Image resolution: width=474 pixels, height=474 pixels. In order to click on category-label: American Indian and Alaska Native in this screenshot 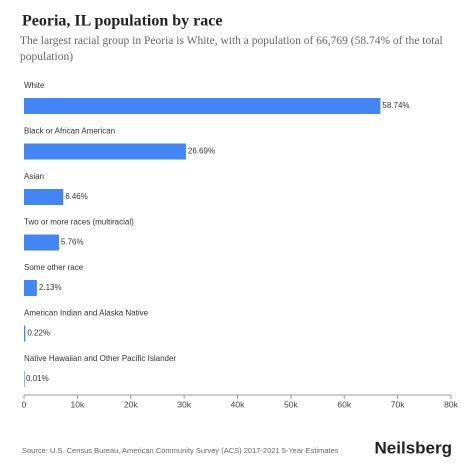, I will do `click(86, 313)`.